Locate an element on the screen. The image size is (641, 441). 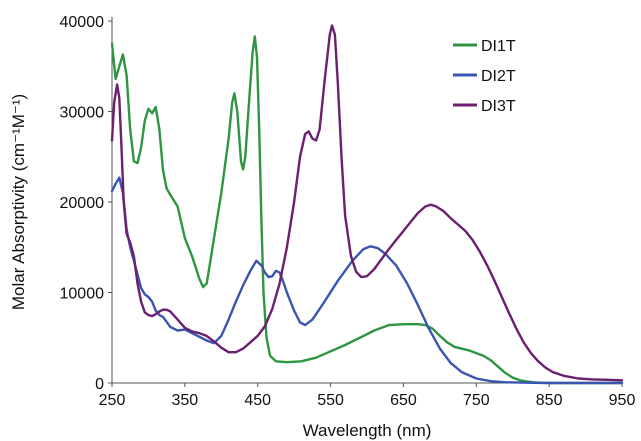
legend-label-di1t: DI1T is located at coordinates (498, 46).